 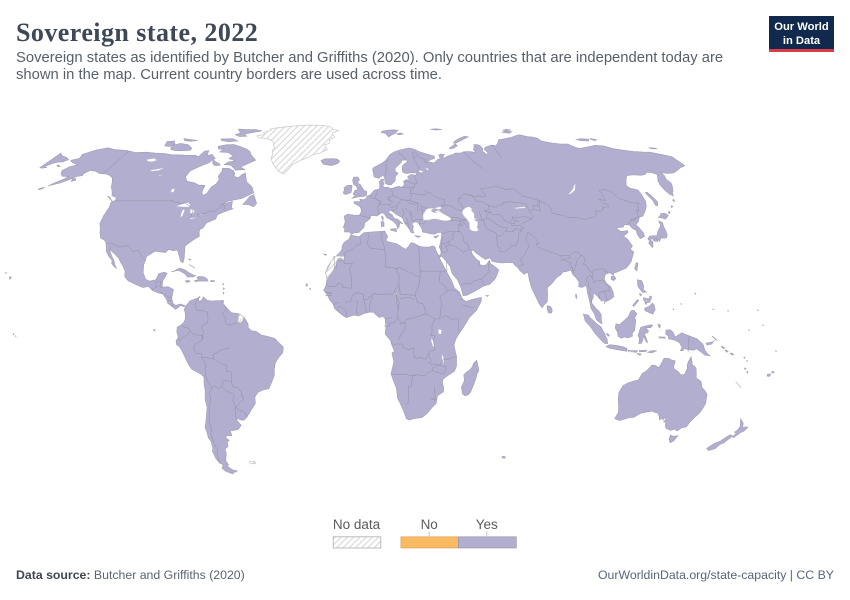 What do you see at coordinates (487, 524) in the screenshot?
I see `svg-text: Yes` at bounding box center [487, 524].